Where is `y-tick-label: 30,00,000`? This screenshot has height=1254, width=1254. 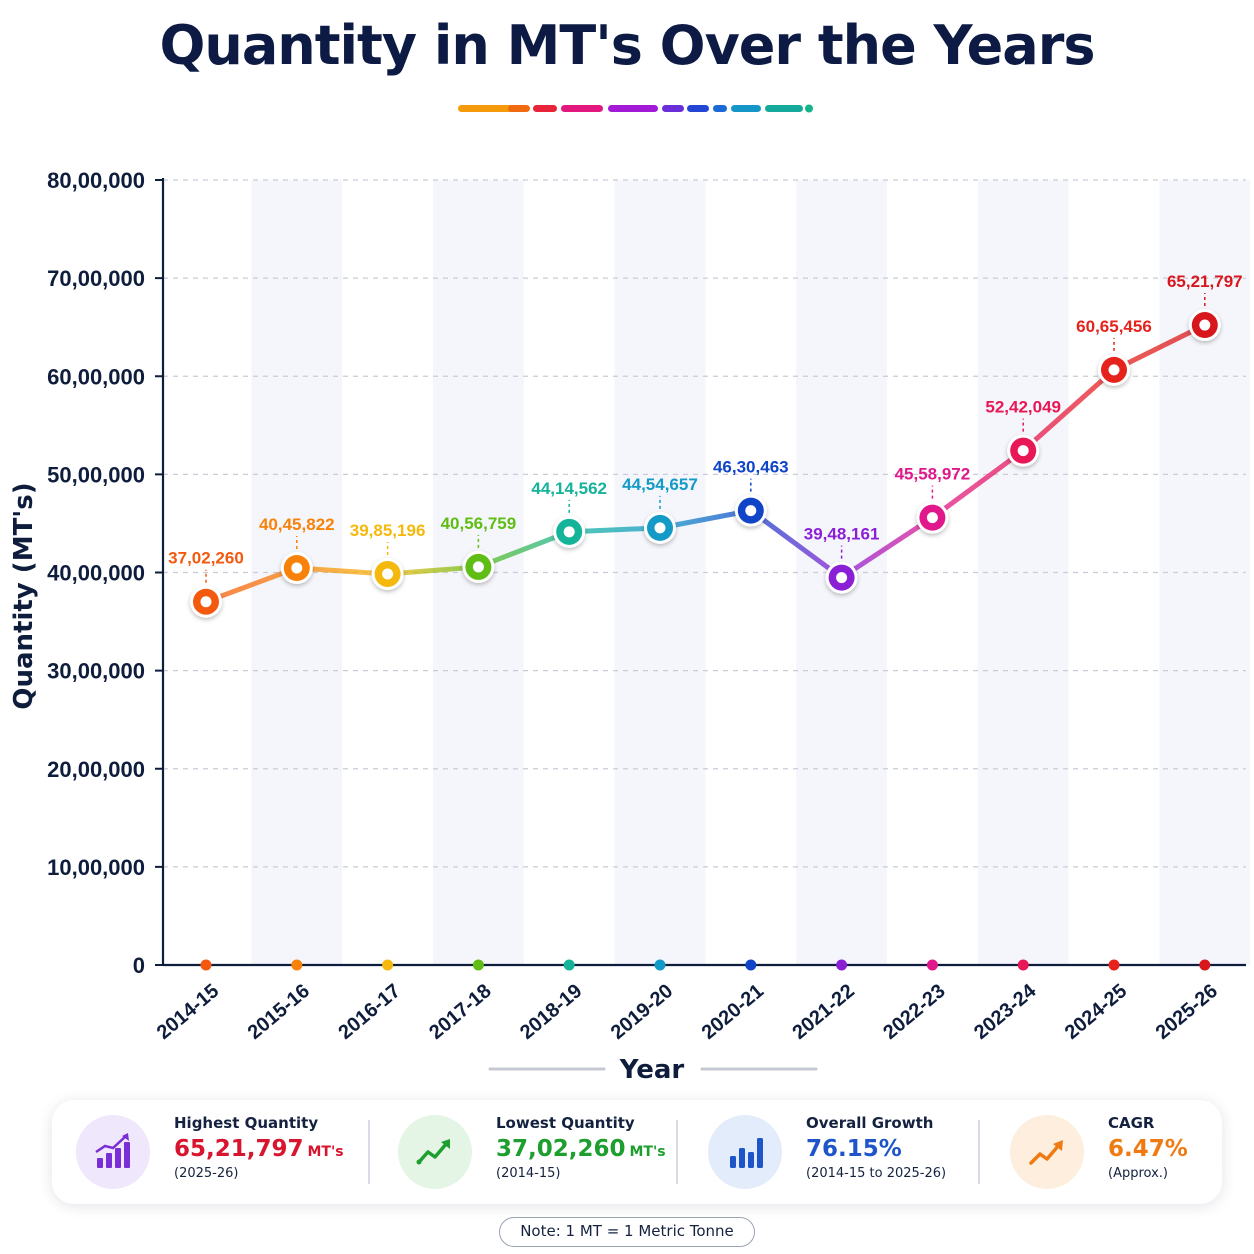
y-tick-label: 30,00,000 is located at coordinates (96, 671).